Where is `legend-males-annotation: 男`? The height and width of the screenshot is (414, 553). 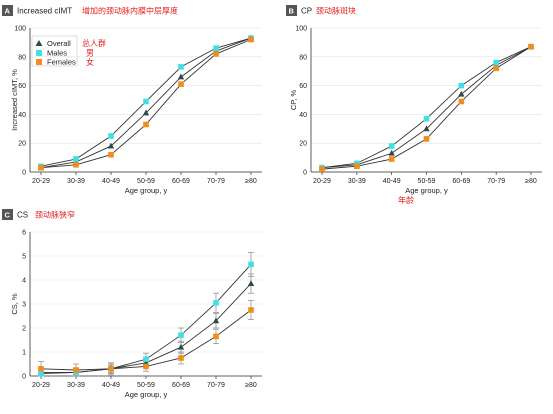 legend-males-annotation: 男 is located at coordinates (90, 53).